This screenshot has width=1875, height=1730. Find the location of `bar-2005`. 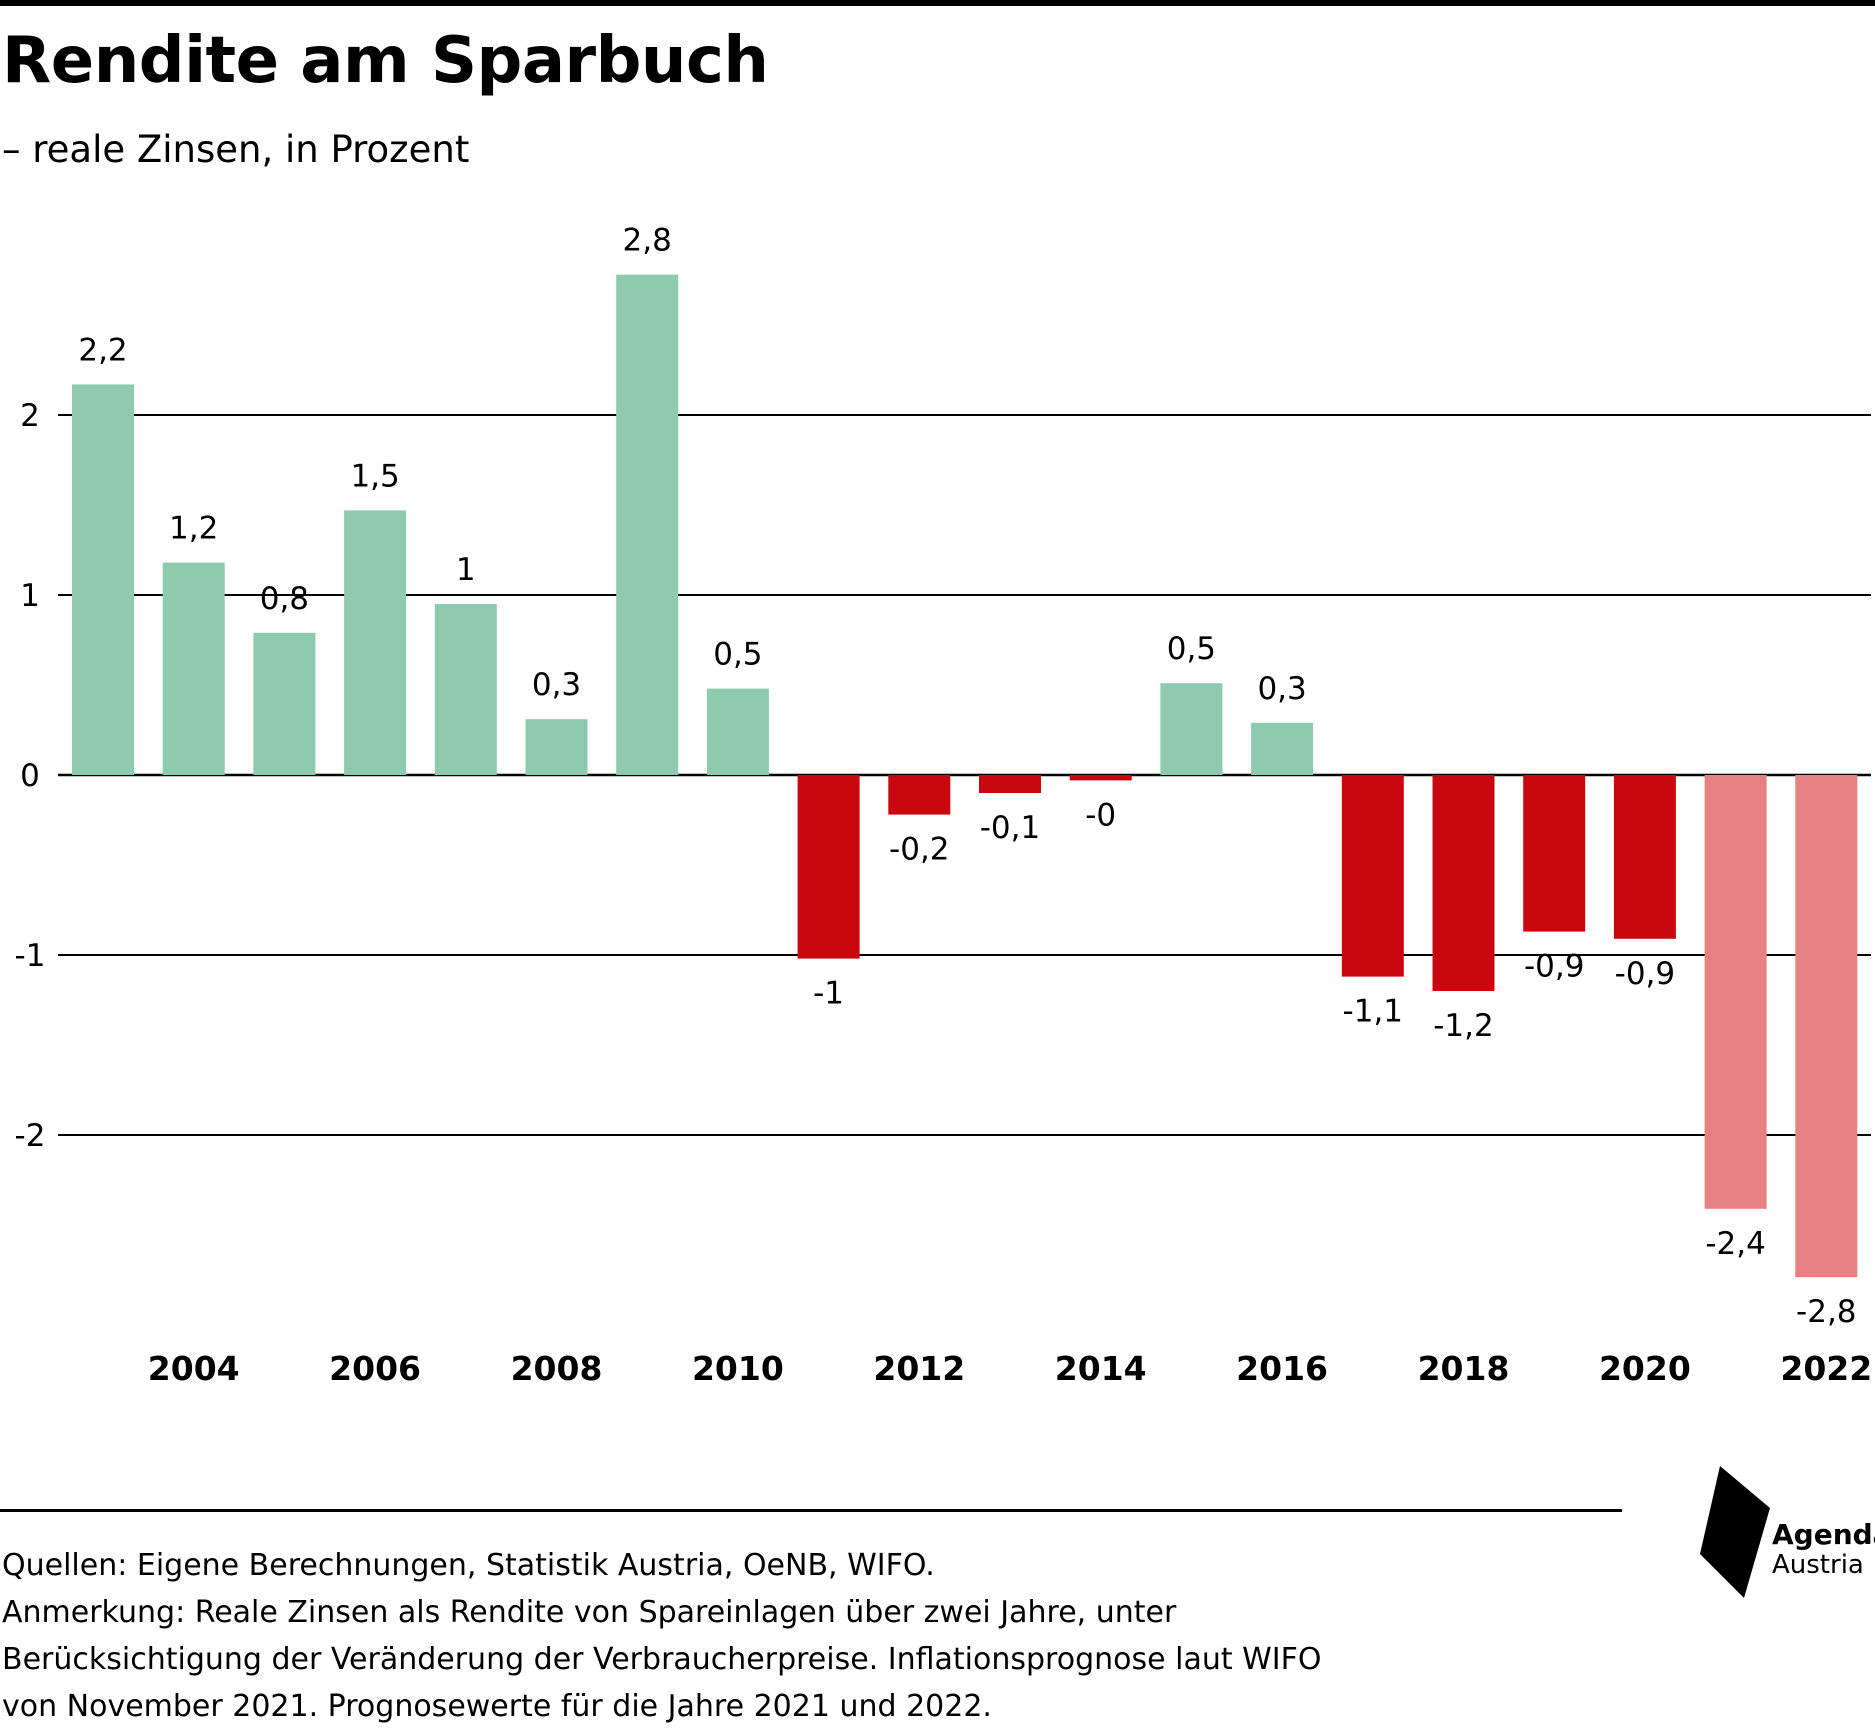

bar-2005 is located at coordinates (284, 703).